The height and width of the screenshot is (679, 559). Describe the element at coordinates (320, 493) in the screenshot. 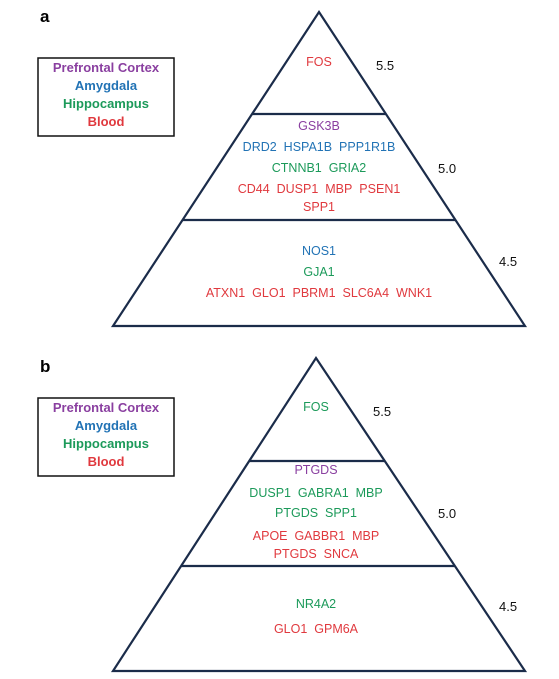

I see `gene-label: GABRA1` at that location.